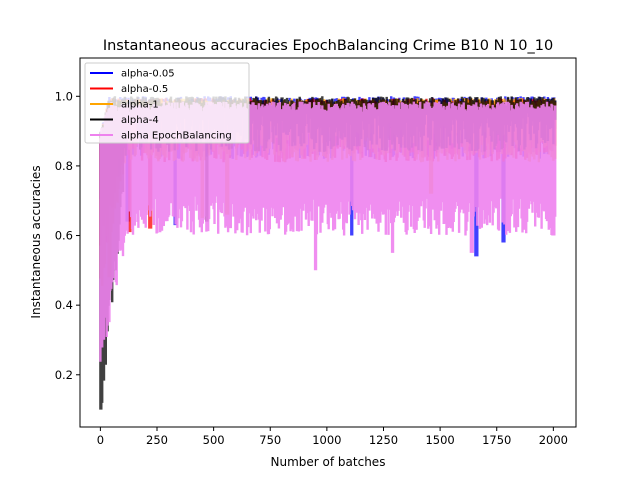 The image size is (640, 480). I want to click on x-tick-label: 750, so click(270, 440).